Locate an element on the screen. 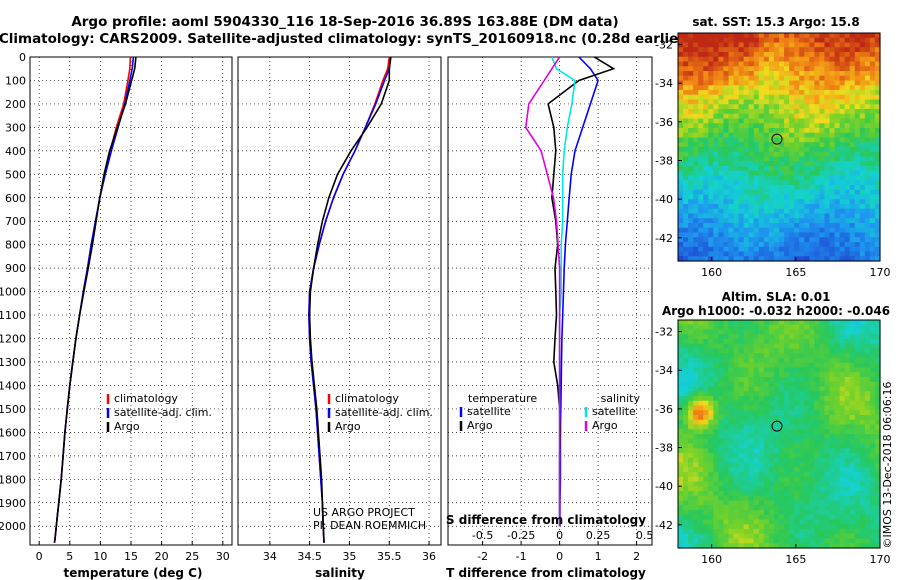 This screenshot has width=900, height=580. map-y-tick-label: -36 is located at coordinates (664, 409).